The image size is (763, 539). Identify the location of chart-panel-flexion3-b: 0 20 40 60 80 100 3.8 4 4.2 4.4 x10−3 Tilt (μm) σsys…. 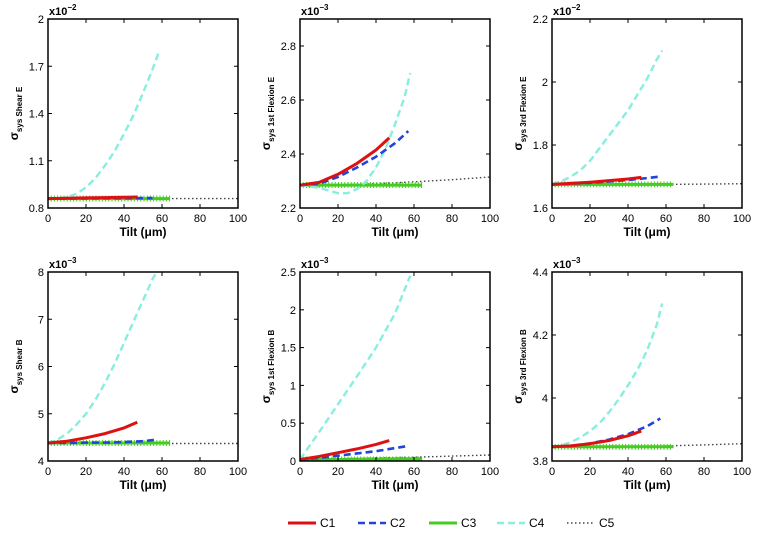
(631, 374).